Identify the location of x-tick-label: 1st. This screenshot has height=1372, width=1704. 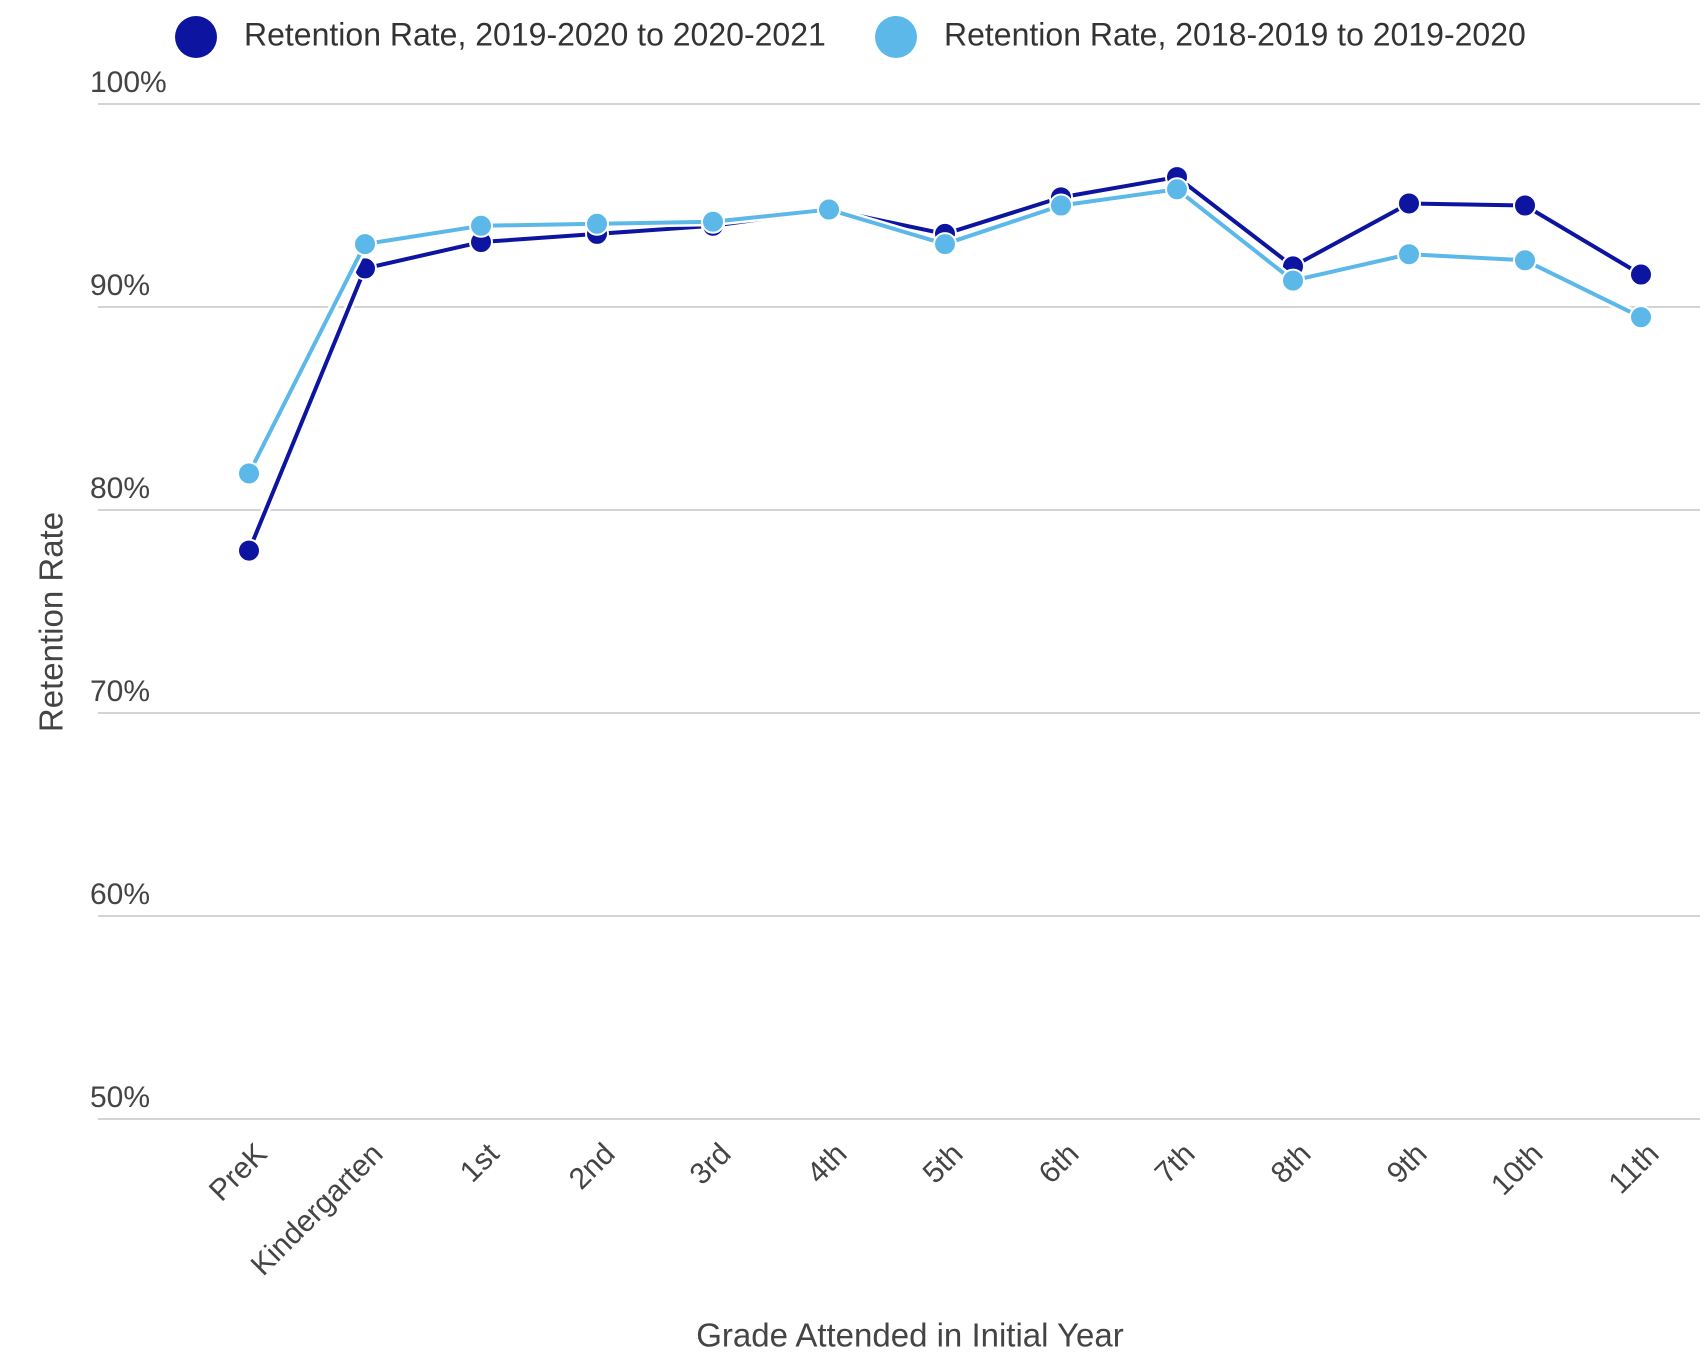
(480, 1163).